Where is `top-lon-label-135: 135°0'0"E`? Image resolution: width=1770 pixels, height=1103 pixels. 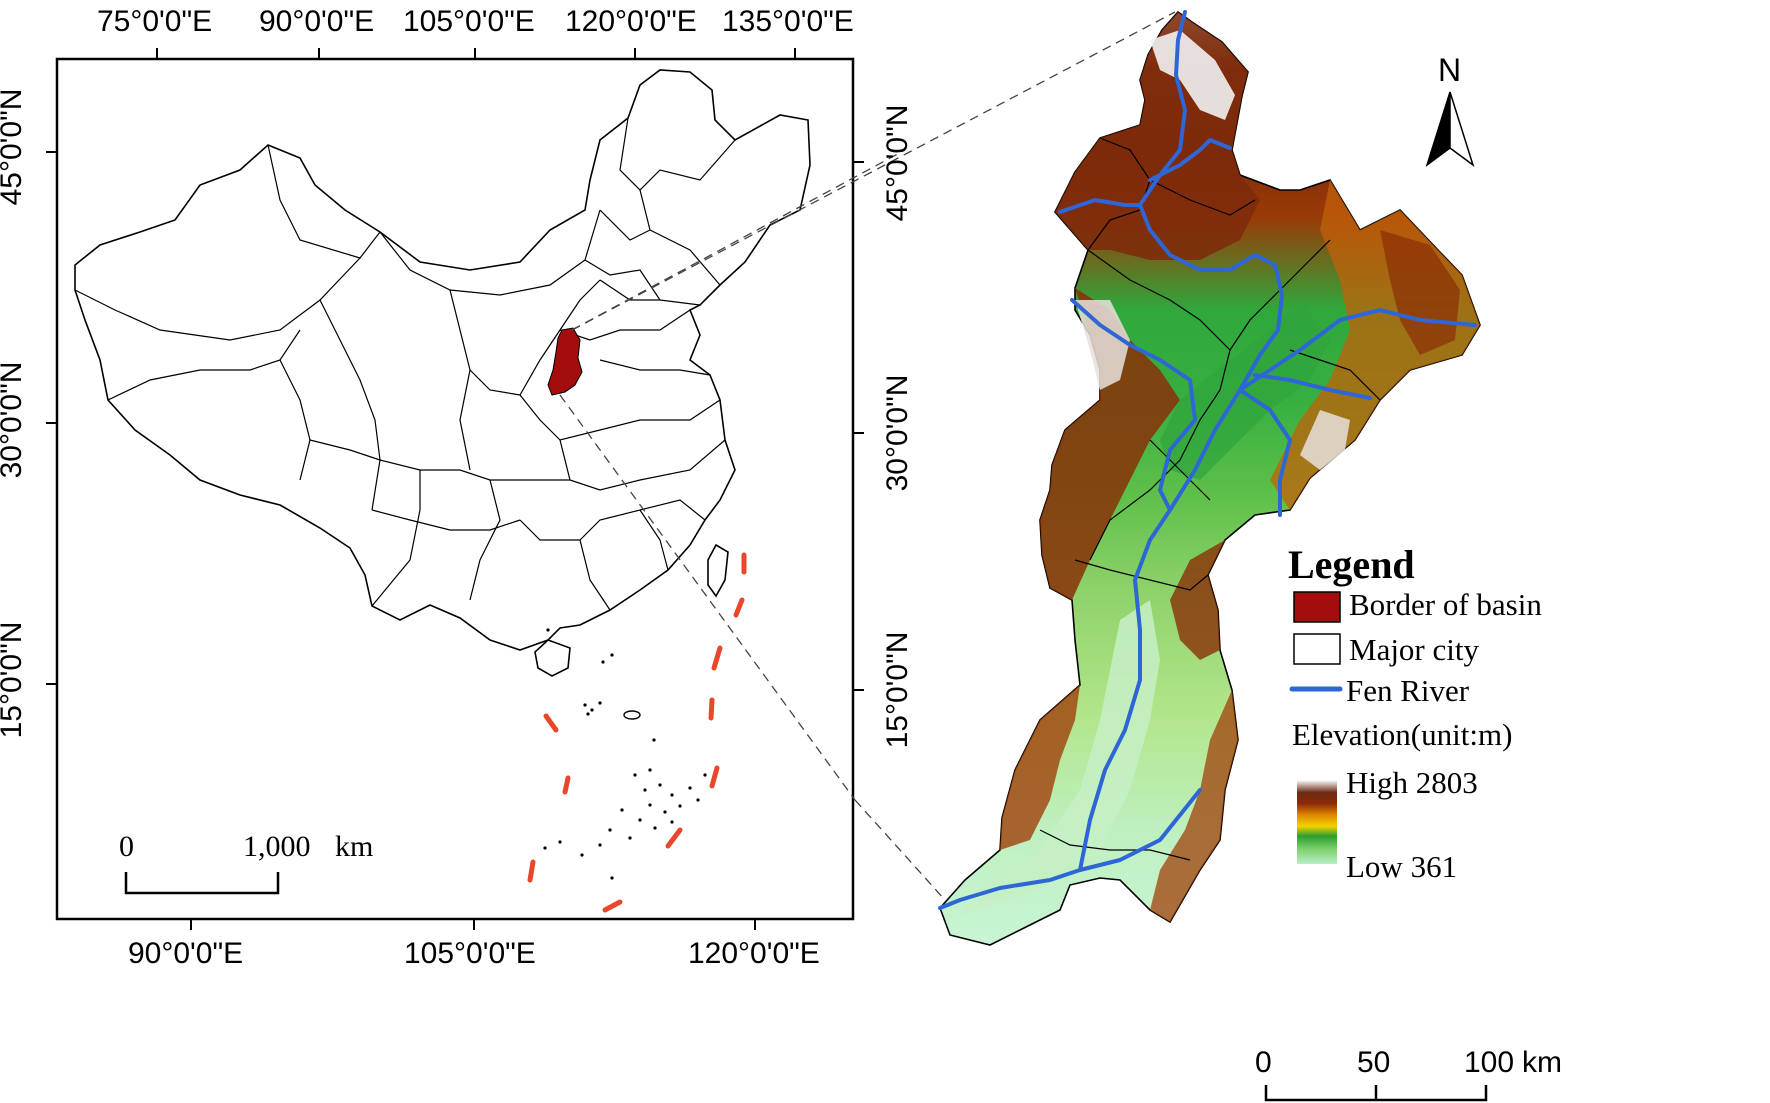 top-lon-label-135: 135°0'0"E is located at coordinates (788, 21).